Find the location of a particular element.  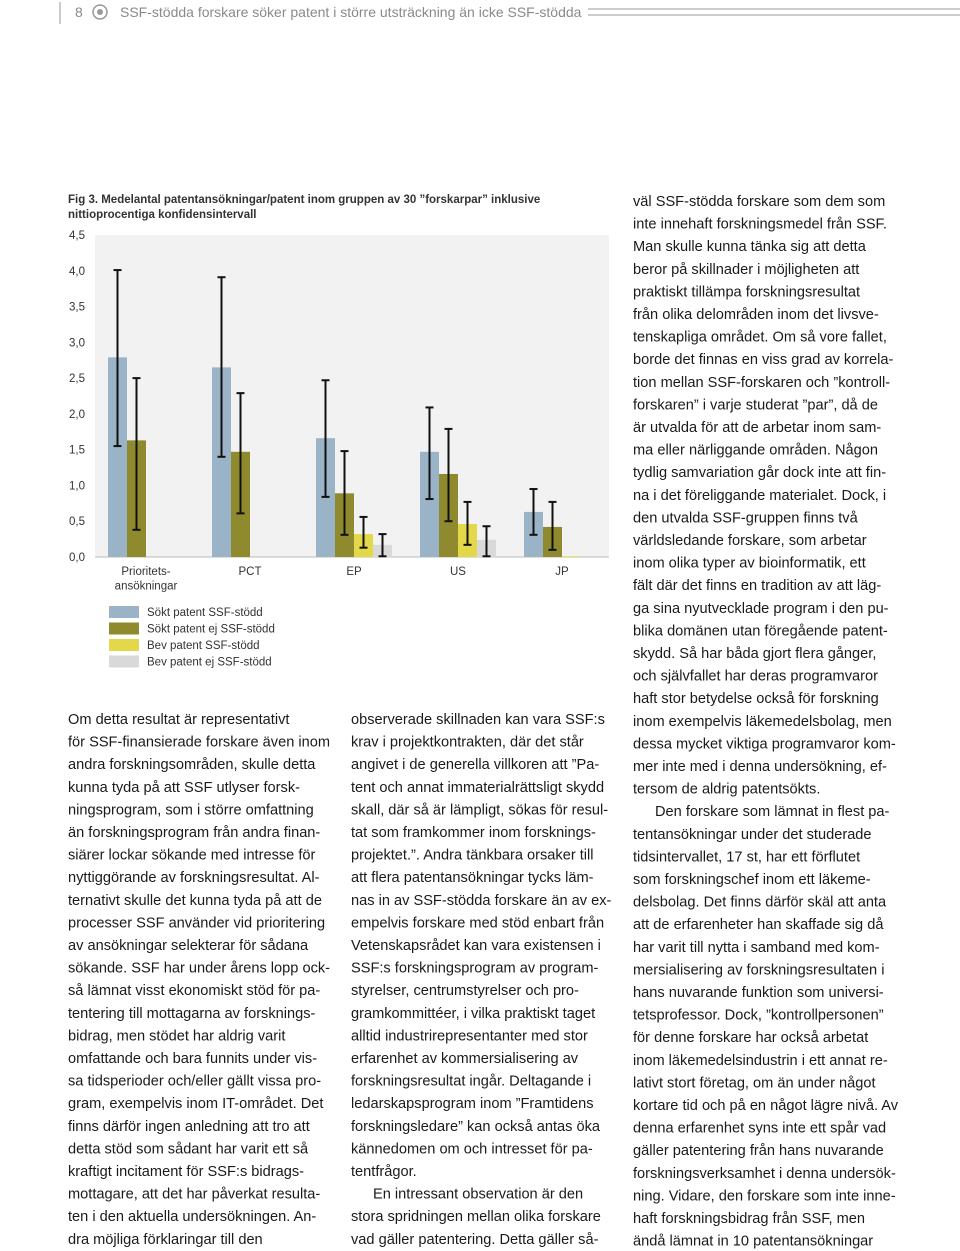

body-line: tentfrågor. is located at coordinates (384, 1172).